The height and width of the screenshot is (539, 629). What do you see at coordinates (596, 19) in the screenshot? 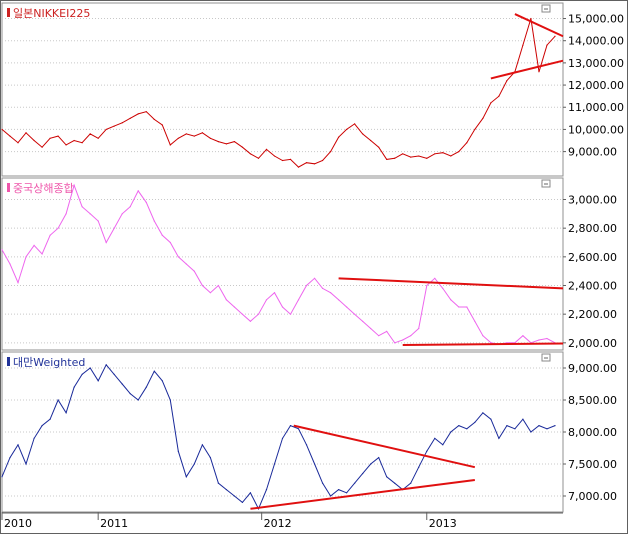
I see `y-tick-label: 15,000.00` at bounding box center [596, 19].